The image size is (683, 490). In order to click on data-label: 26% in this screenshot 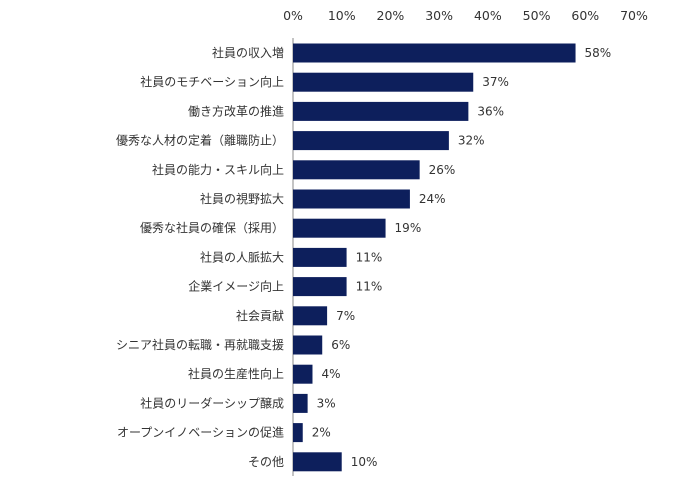, I will do `click(442, 170)`.